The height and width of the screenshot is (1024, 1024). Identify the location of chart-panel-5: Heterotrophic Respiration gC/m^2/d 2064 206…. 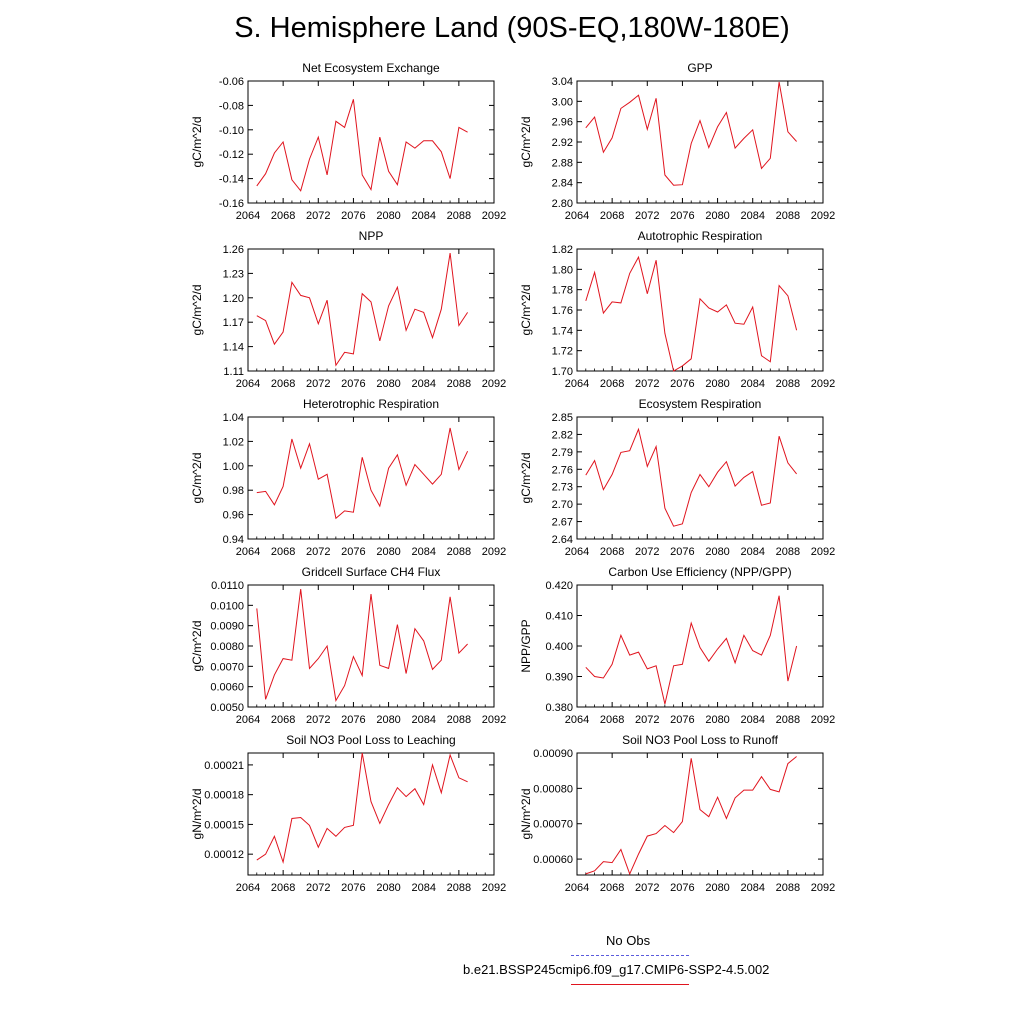
(348, 477).